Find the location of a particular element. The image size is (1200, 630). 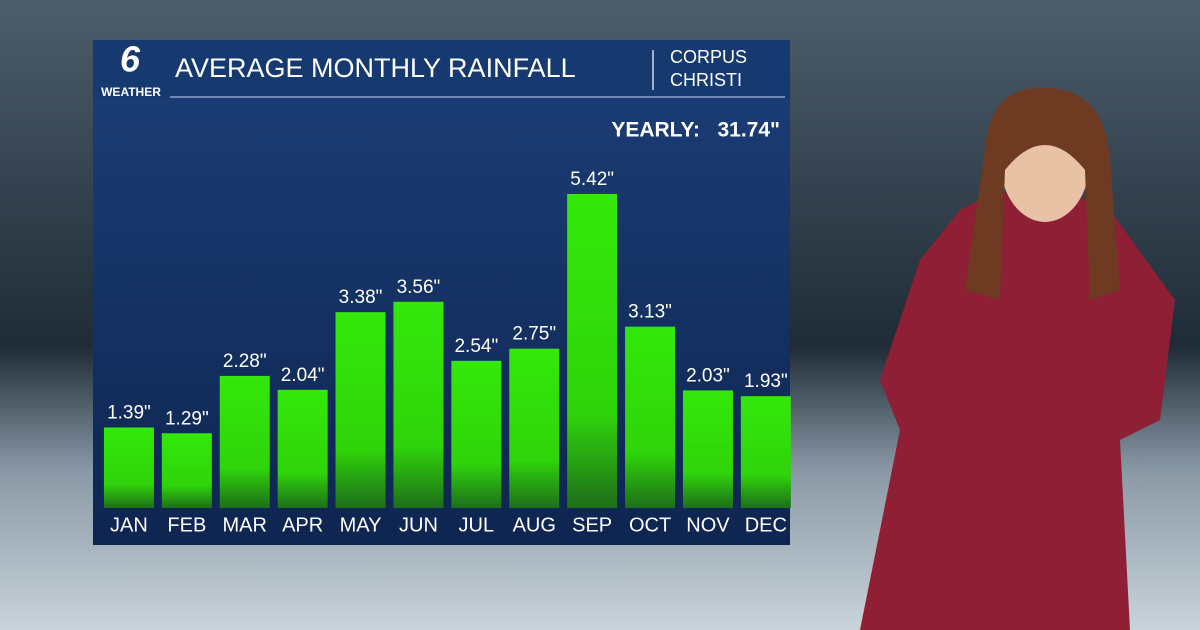

x-tick-label: SEP is located at coordinates (592, 525).